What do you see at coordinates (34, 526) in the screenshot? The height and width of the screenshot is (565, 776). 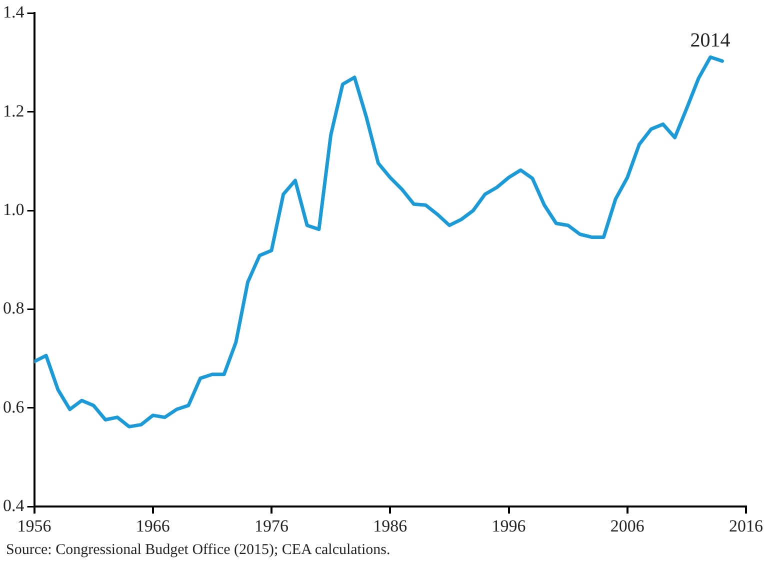 I see `x-tick-label: 1956` at bounding box center [34, 526].